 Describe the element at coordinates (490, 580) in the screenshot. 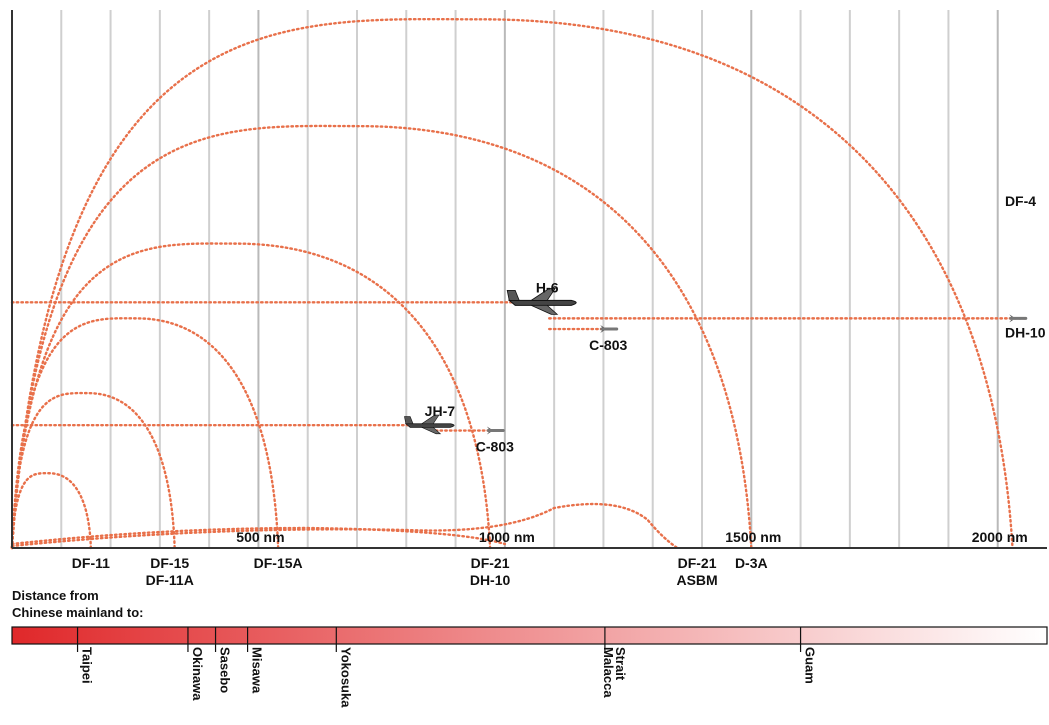

I see `range-label: DH-10` at that location.